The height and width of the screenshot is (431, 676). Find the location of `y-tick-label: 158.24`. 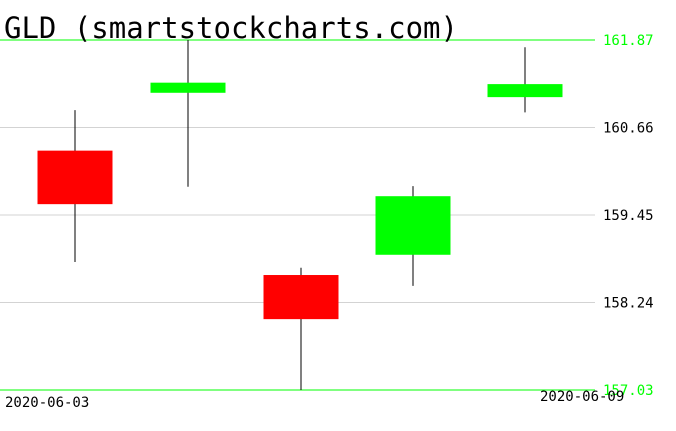

y-tick-label: 158.24 is located at coordinates (628, 304).